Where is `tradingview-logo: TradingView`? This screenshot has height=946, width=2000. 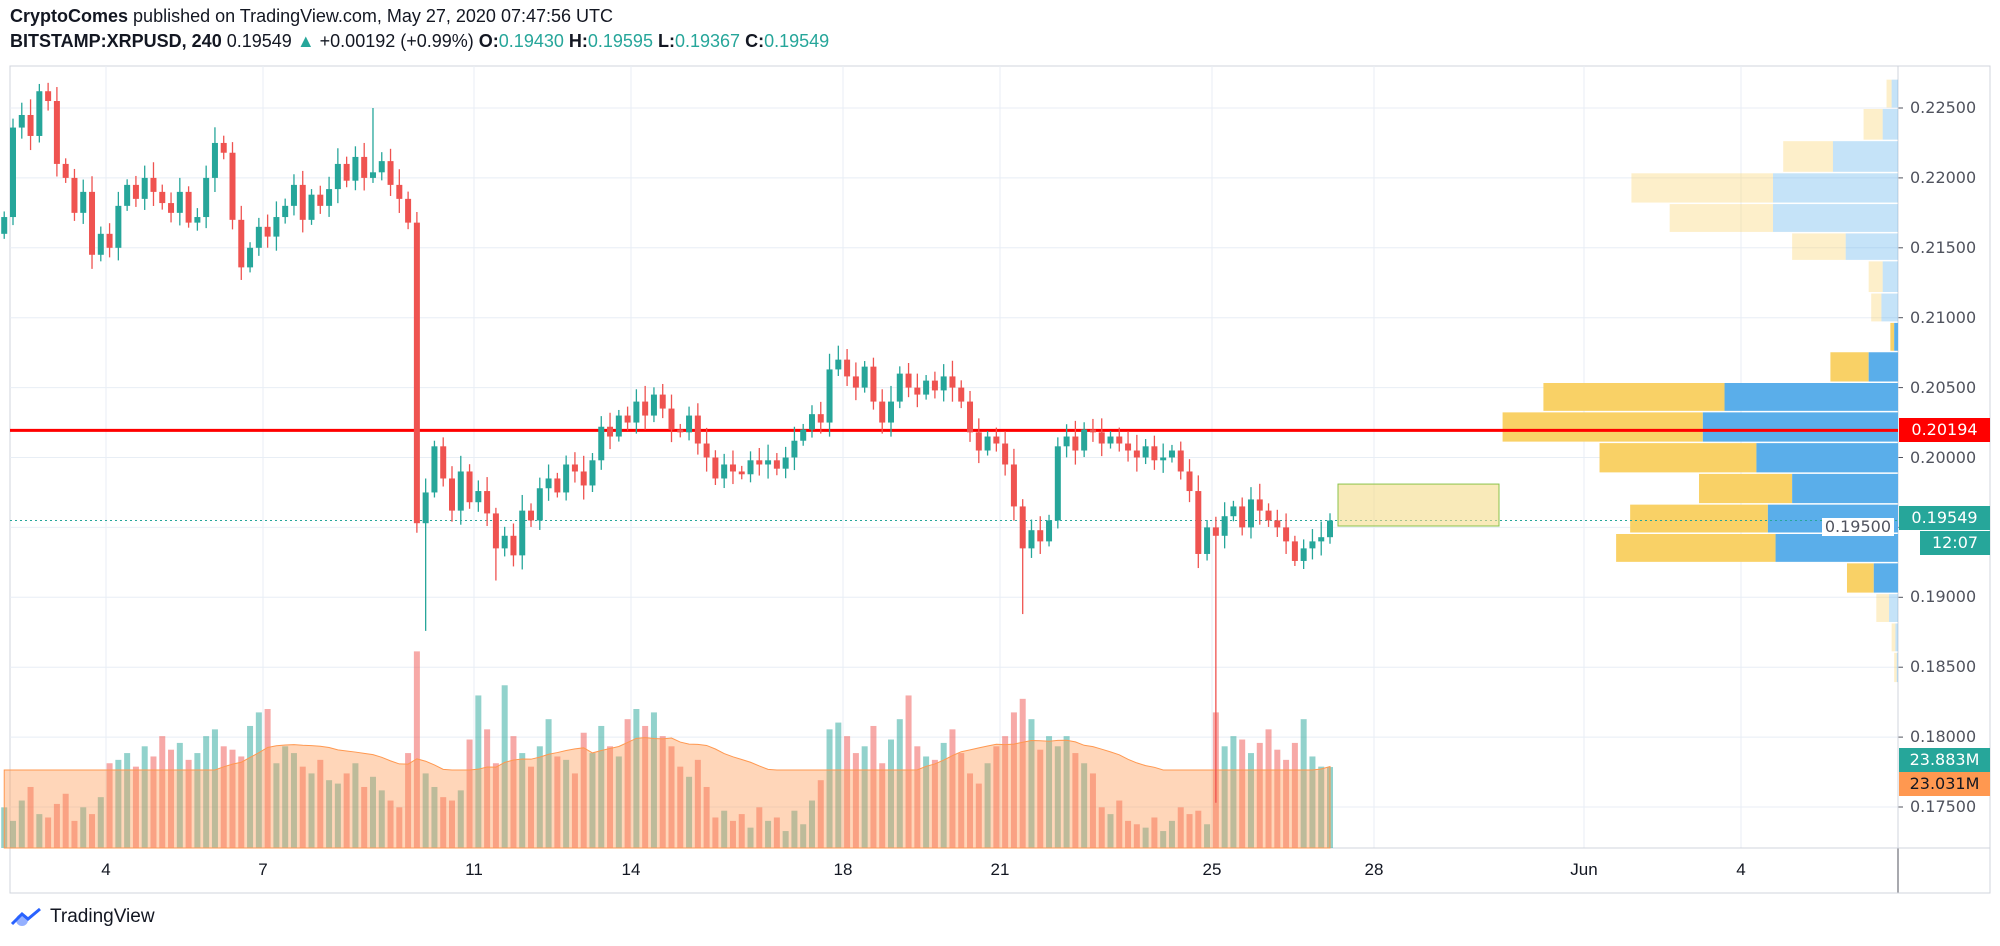
tradingview-logo: TradingView is located at coordinates (82, 917).